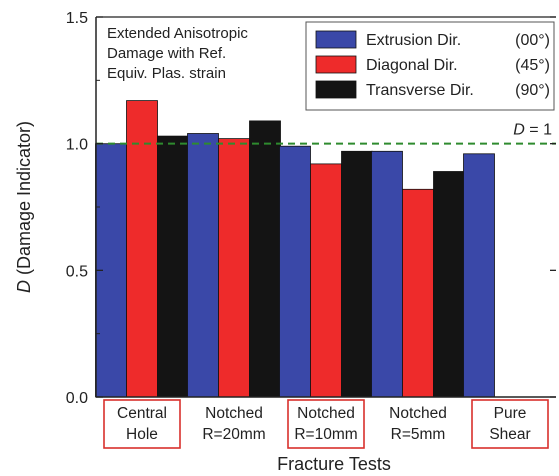 Image resolution: width=559 pixels, height=476 pixels. I want to click on y-axis-title-rest: (Damage Indicator), so click(24, 200).